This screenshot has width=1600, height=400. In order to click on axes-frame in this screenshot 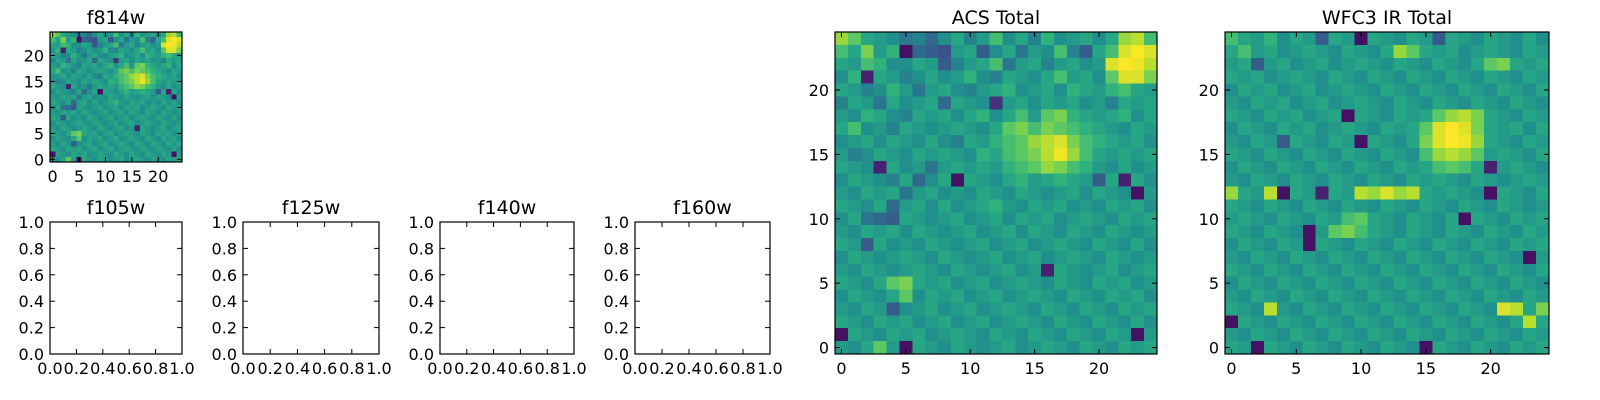, I will do `click(507, 288)`.